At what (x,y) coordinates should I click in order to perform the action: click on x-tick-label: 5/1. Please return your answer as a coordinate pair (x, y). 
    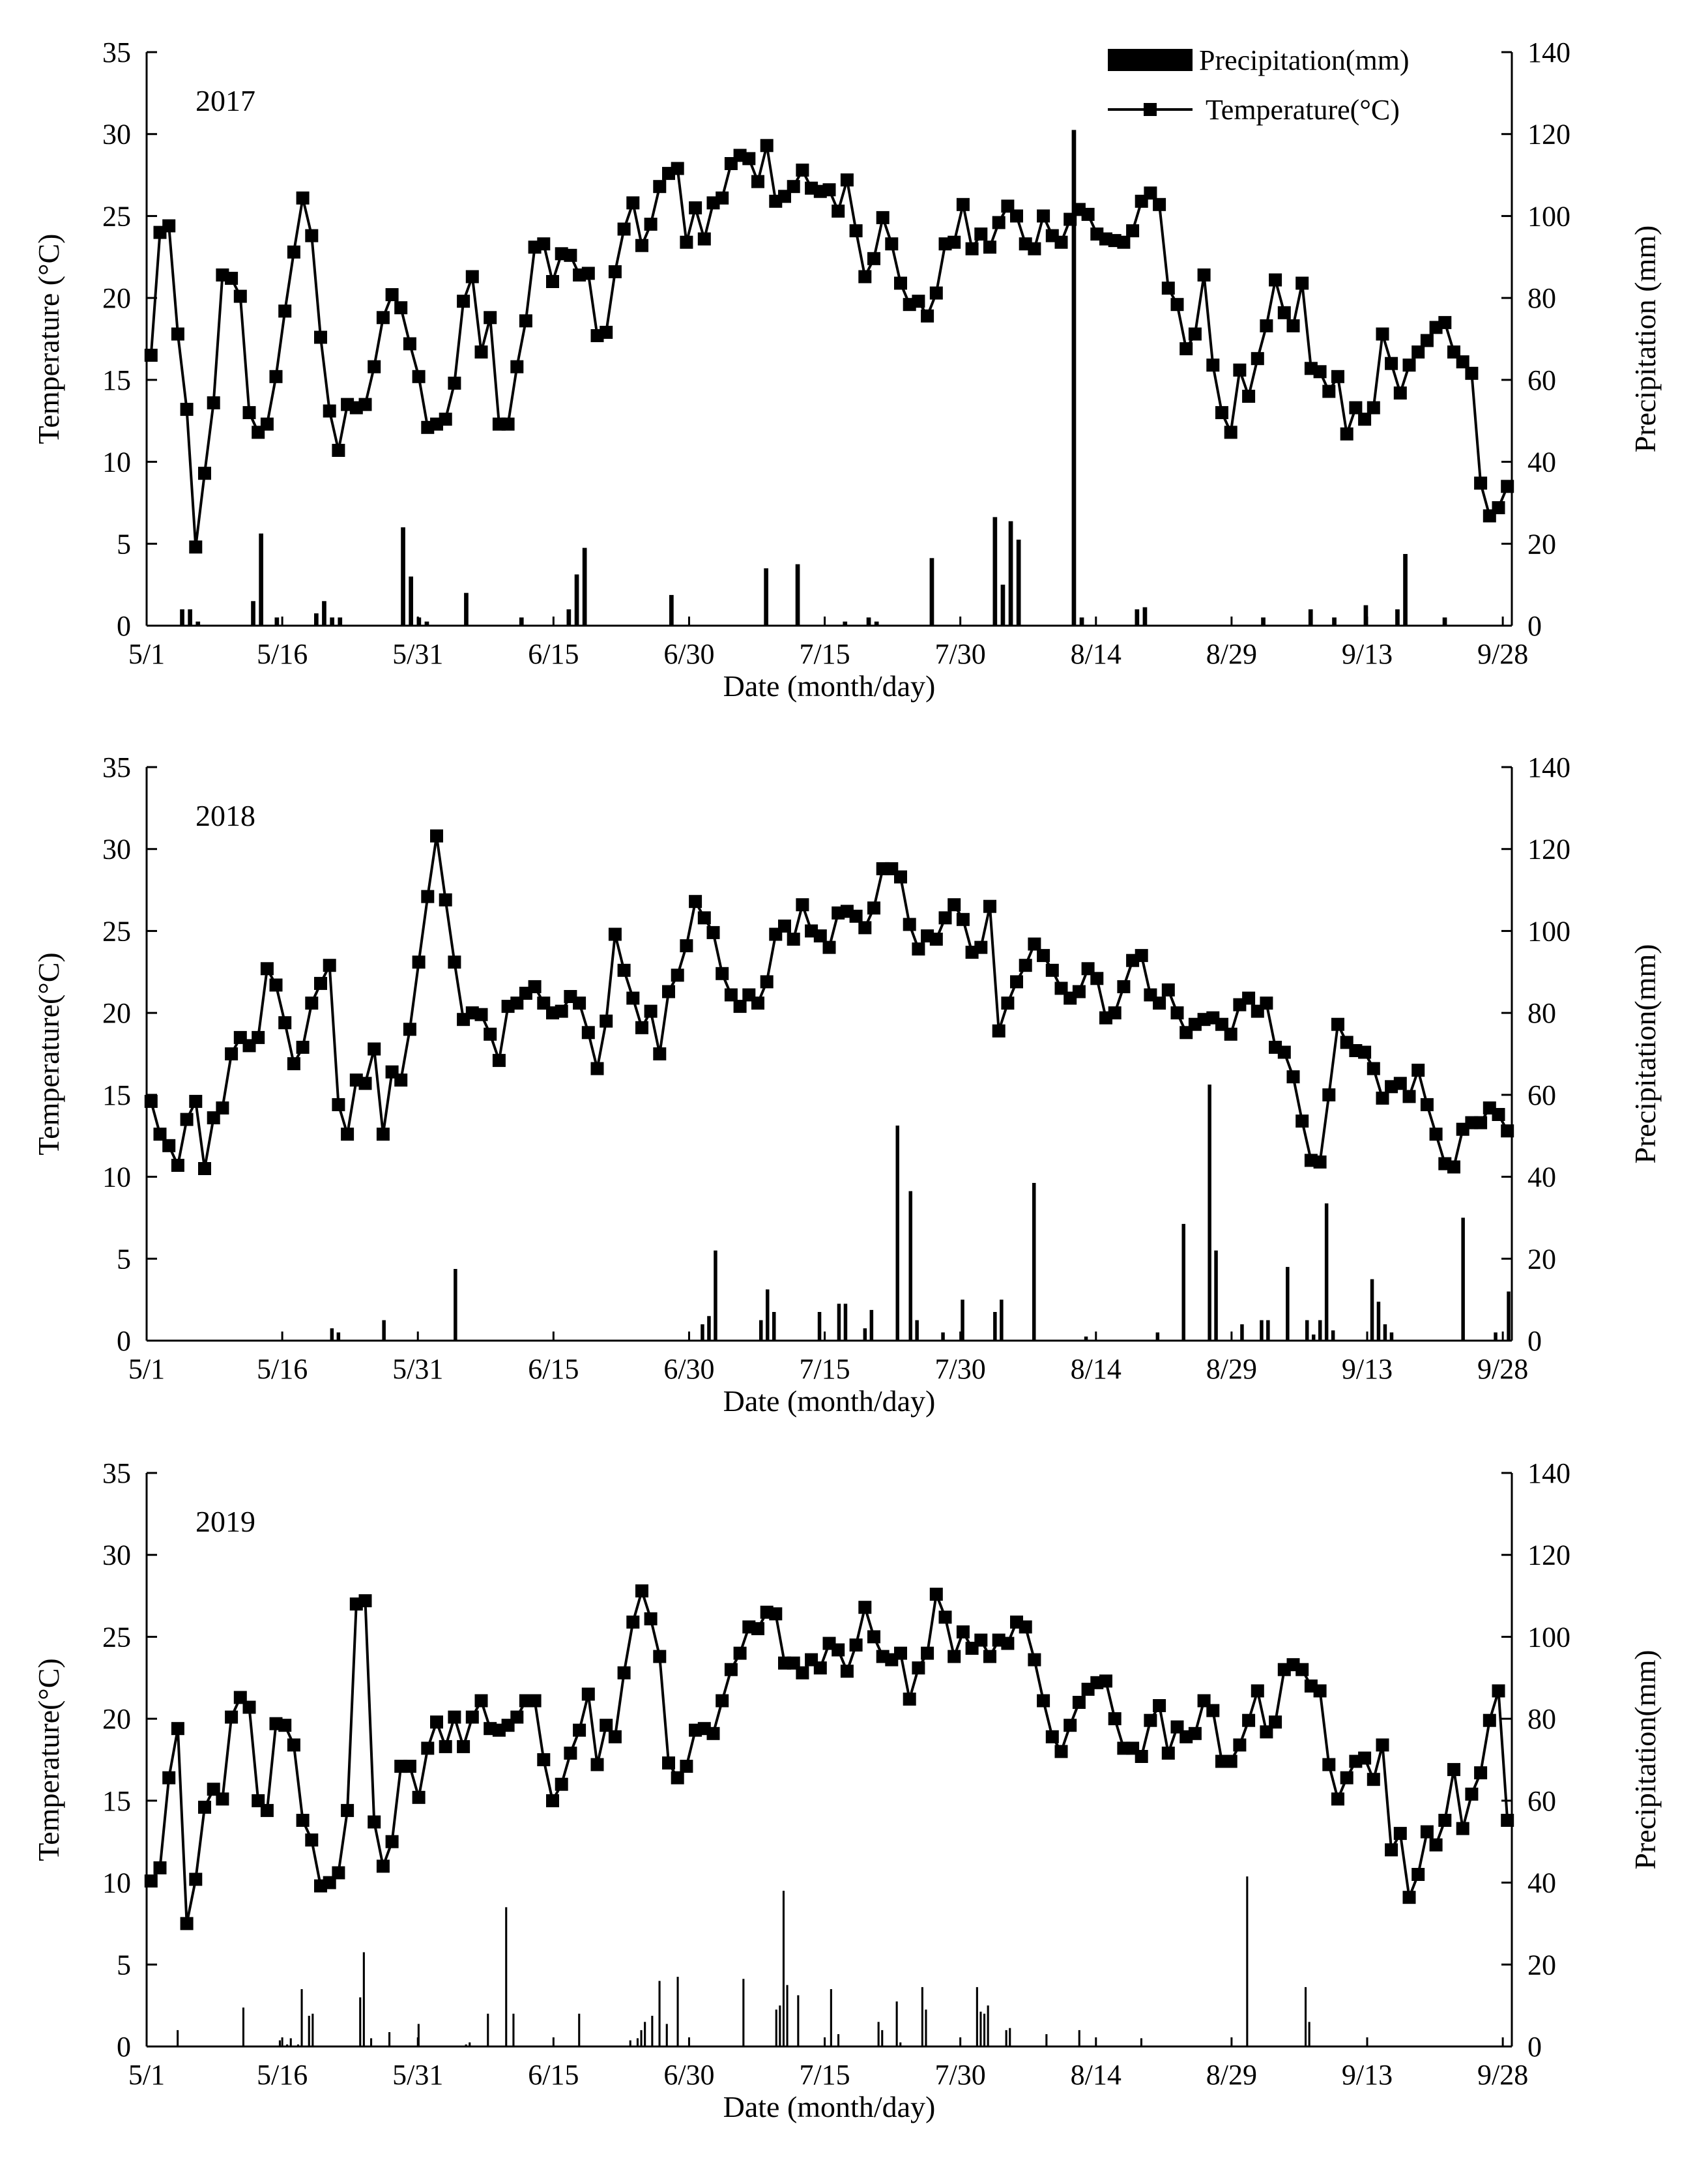
    Looking at the image, I should click on (146, 2075).